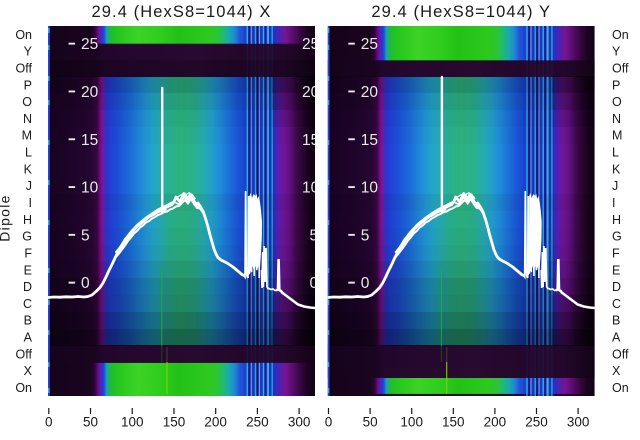 The width and height of the screenshot is (640, 440). Describe the element at coordinates (461, 12) in the screenshot. I see `svg-text: 29.4 (HexS8=1044) Y` at that location.